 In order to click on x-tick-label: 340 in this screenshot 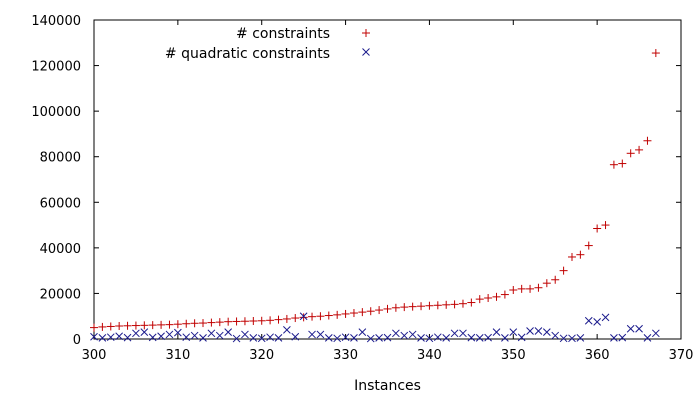, I will do `click(429, 355)`.